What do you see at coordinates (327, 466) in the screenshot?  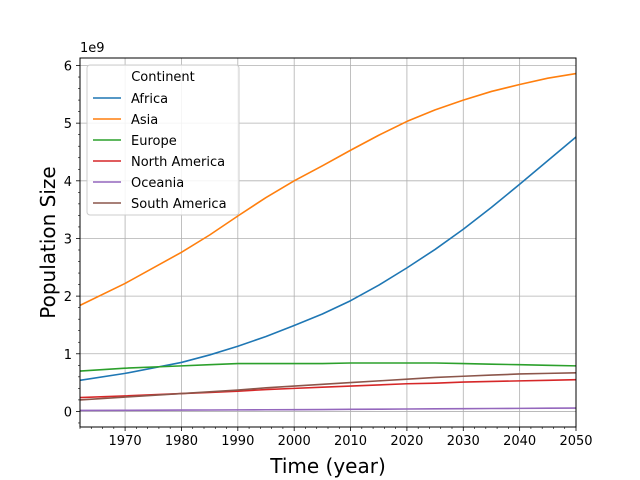 I see `x-axis-label: Time (year)` at bounding box center [327, 466].